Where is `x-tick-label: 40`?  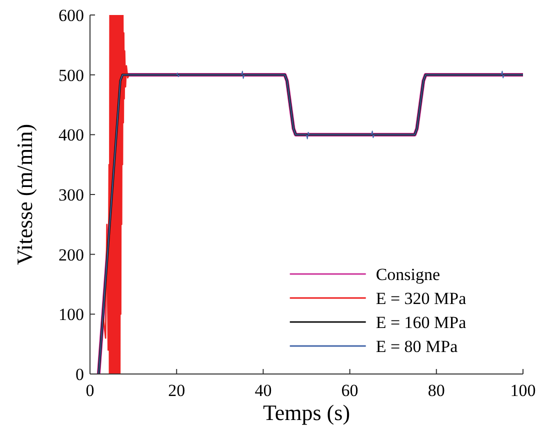 x-tick-label: 40 is located at coordinates (263, 390).